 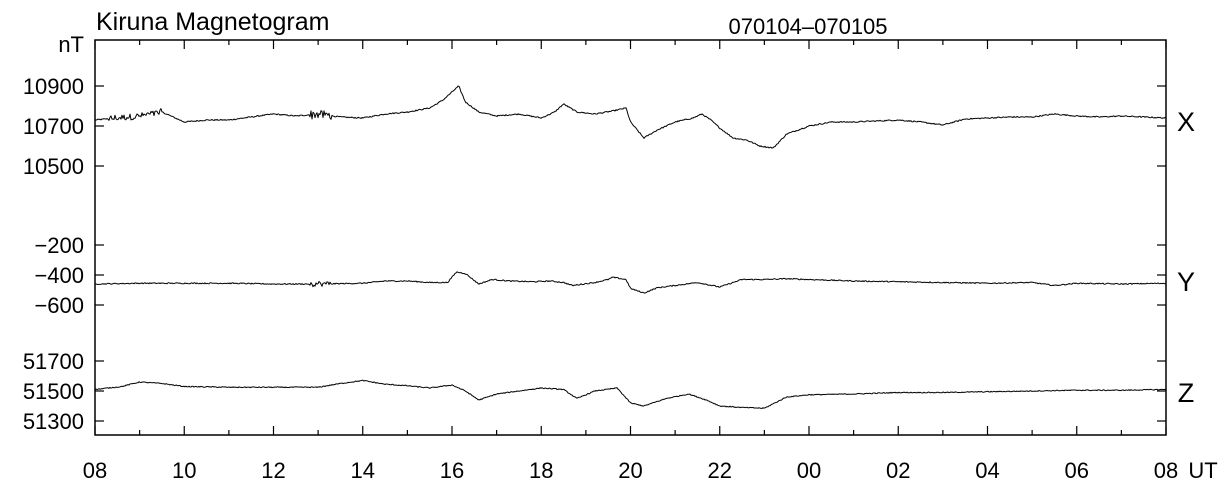 What do you see at coordinates (71, 44) in the screenshot?
I see `y-unit-label: nT` at bounding box center [71, 44].